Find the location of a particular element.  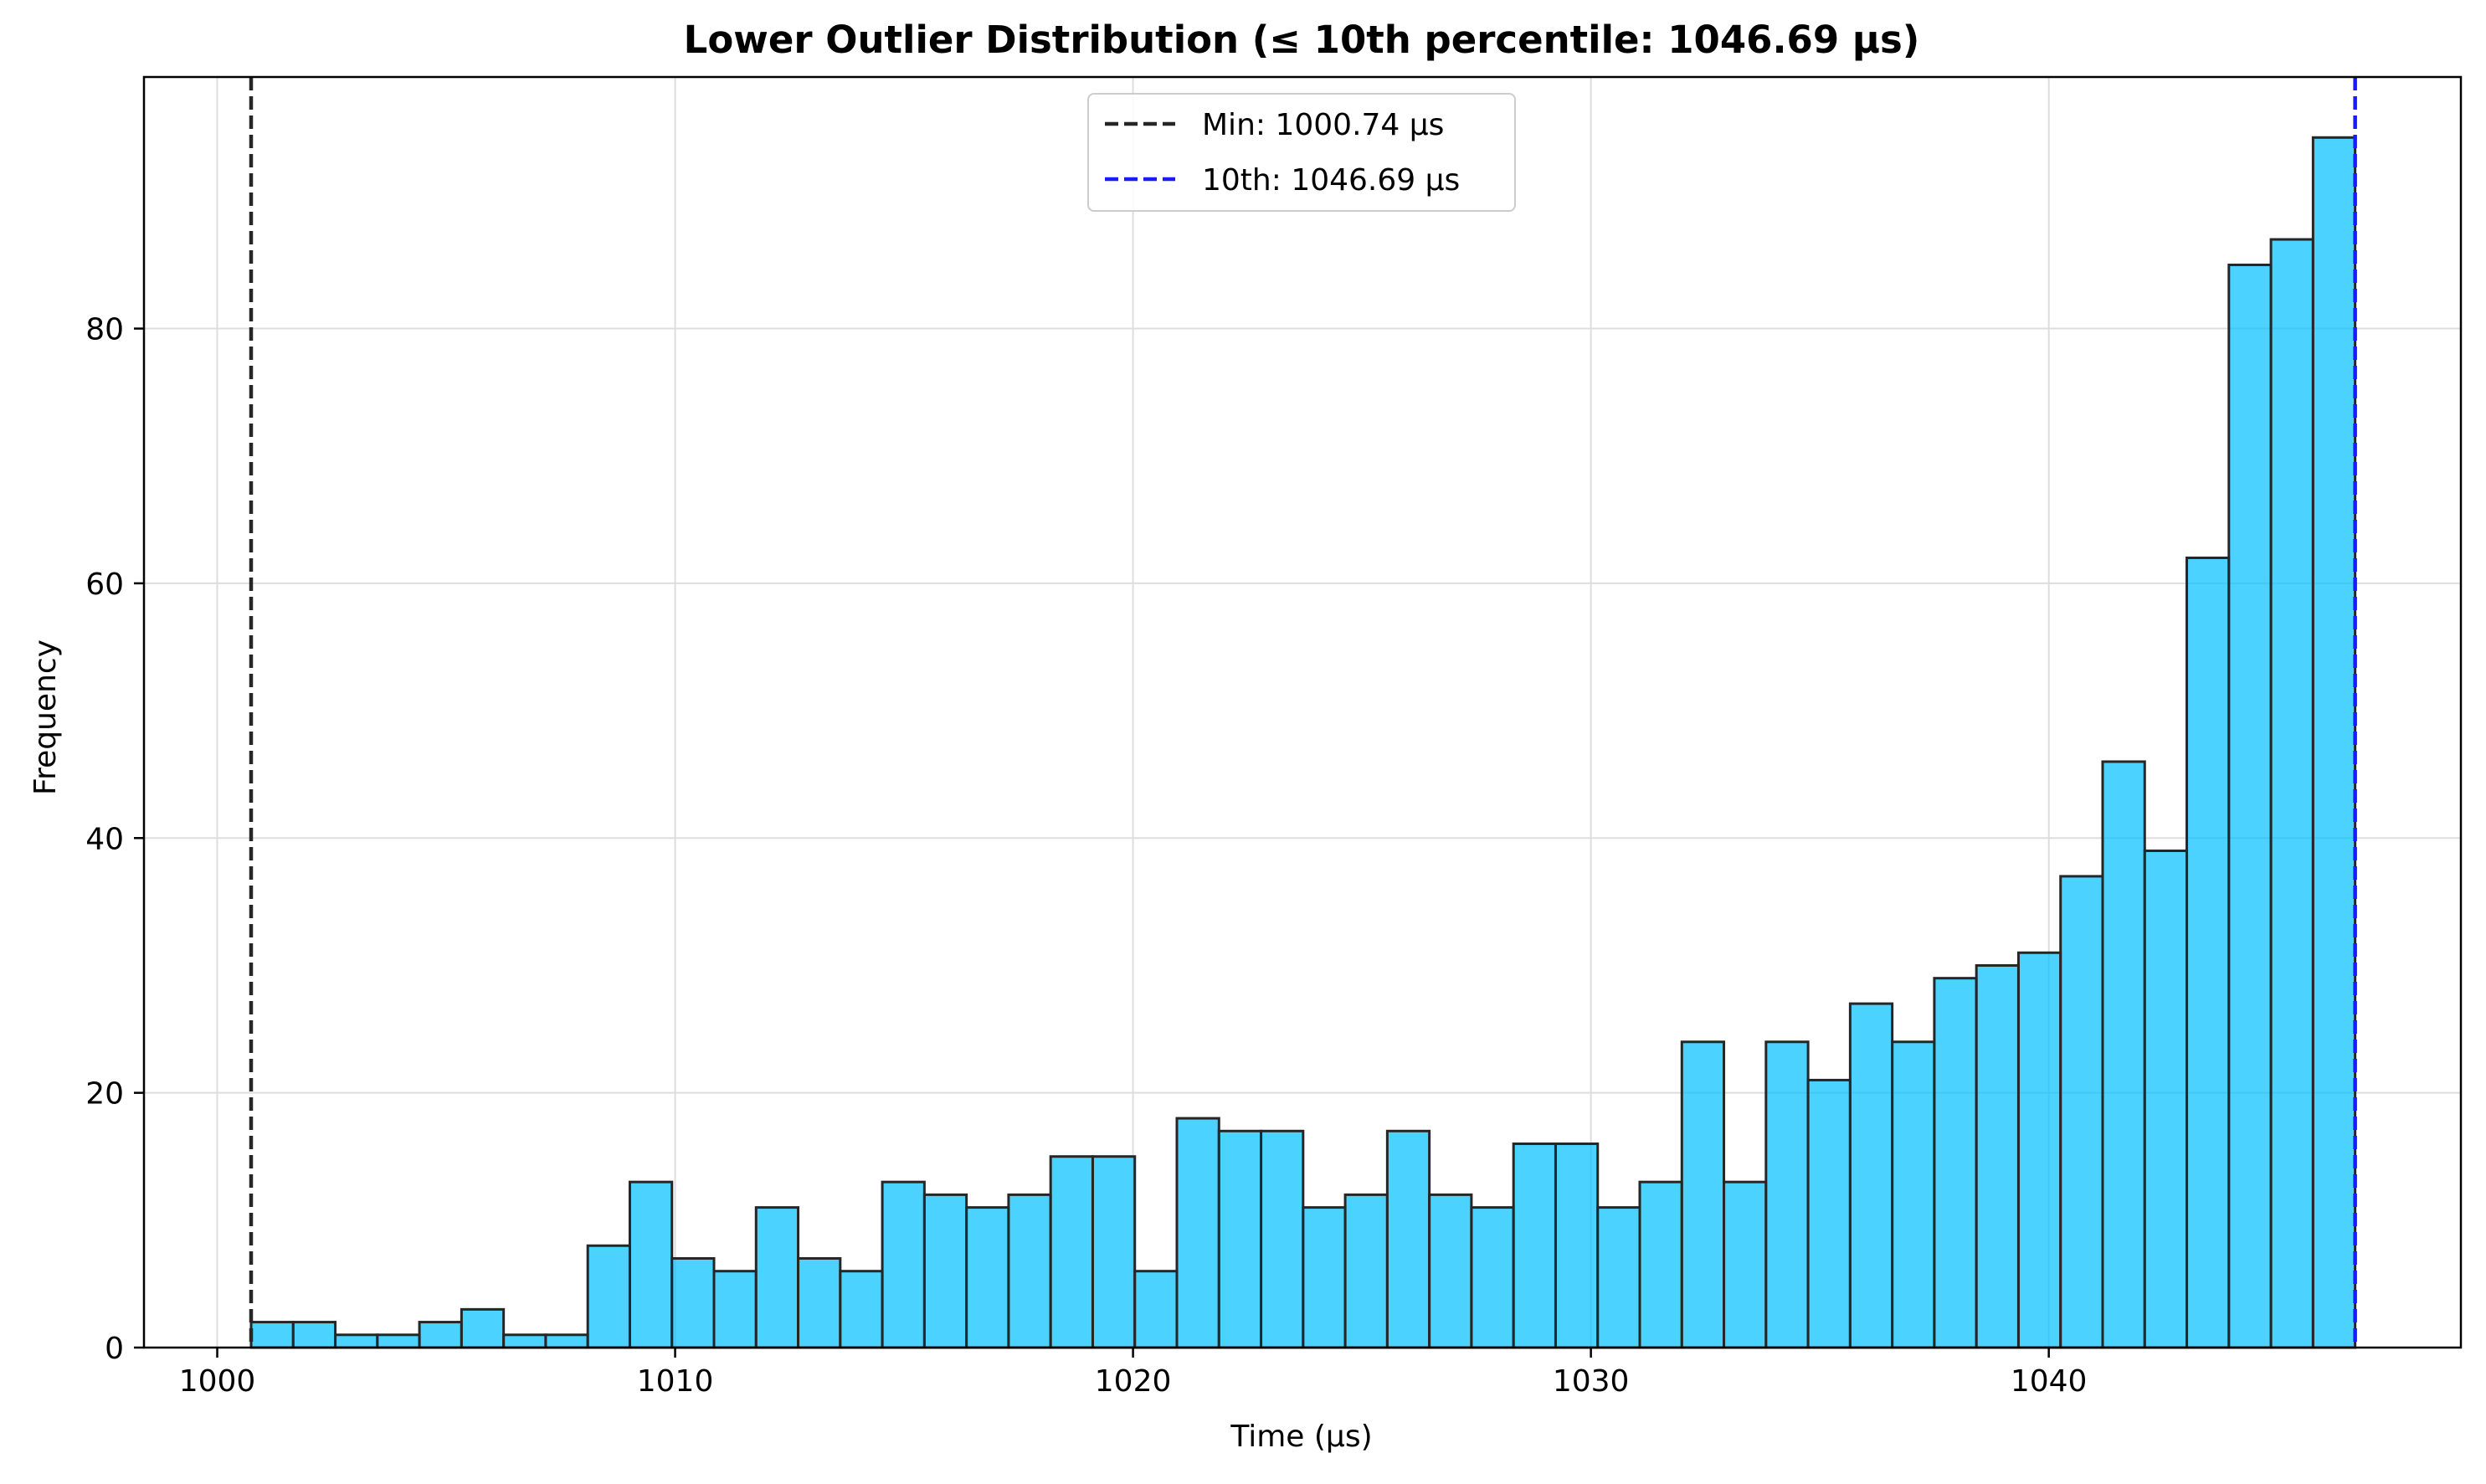

y-tick-label: 20 is located at coordinates (104, 1095).